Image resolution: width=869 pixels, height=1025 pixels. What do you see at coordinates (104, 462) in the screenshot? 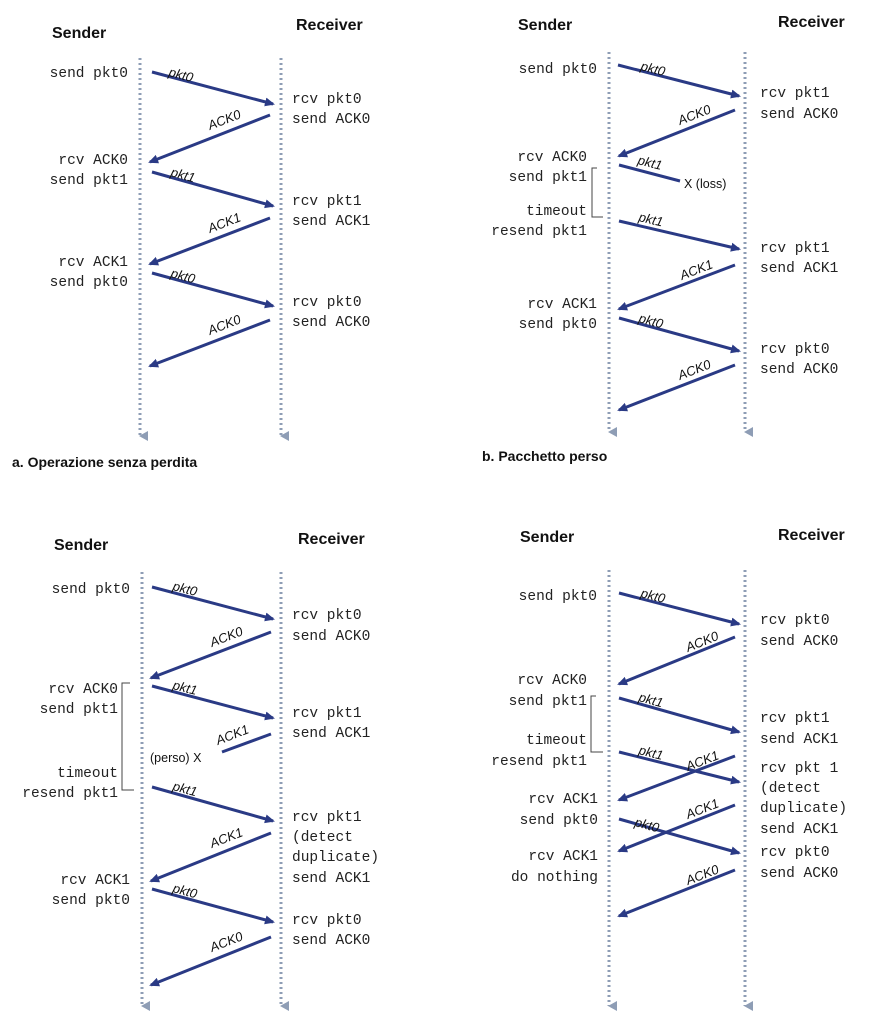
I see `panel-caption: a. Operazione senza perdita` at bounding box center [104, 462].